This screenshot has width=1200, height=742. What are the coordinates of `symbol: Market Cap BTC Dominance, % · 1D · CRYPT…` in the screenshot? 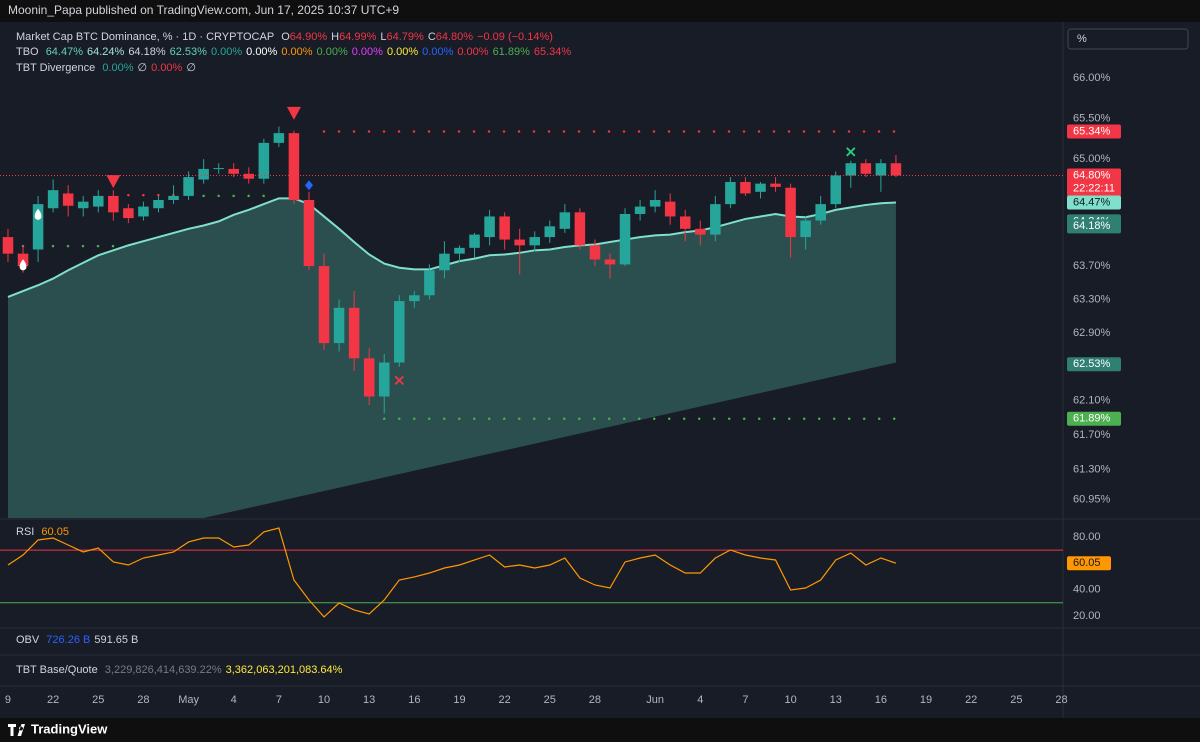 It's located at (145, 37).